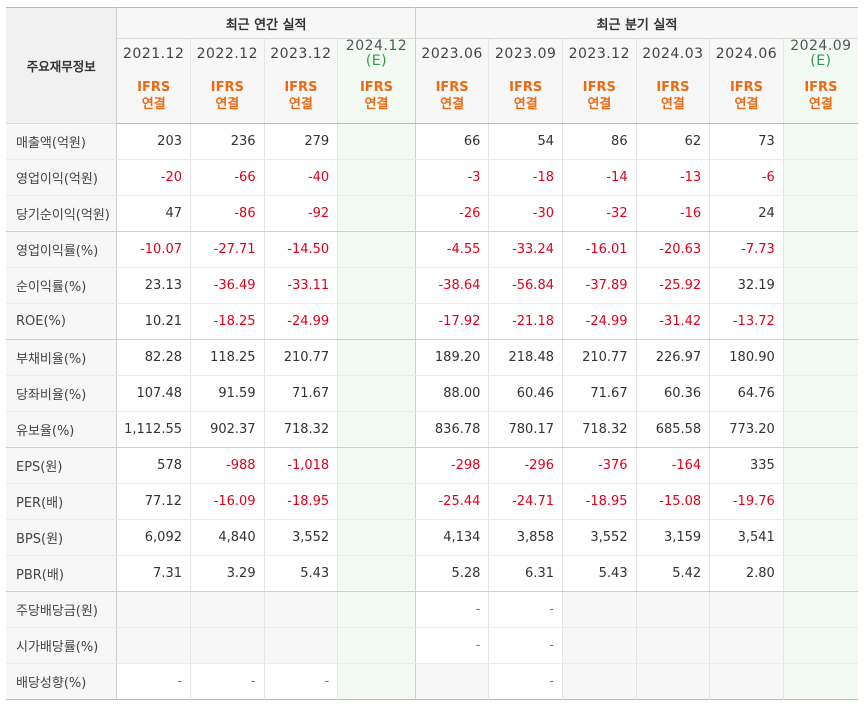 The height and width of the screenshot is (711, 864). Describe the element at coordinates (525, 249) in the screenshot. I see `table-cell: -33.24` at that location.